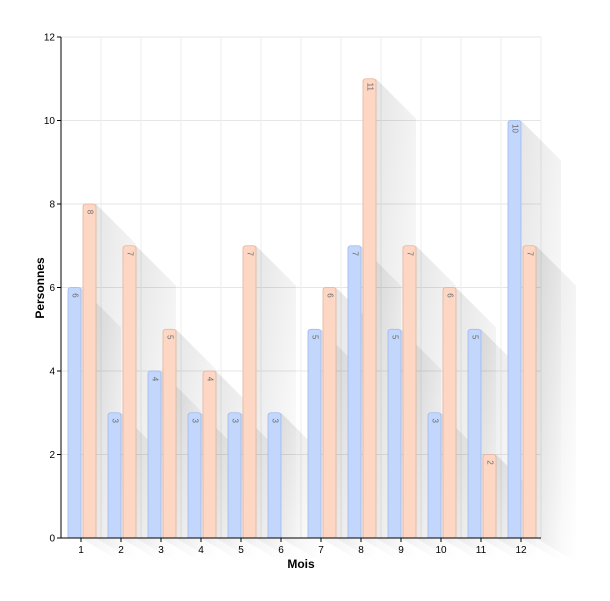 Image resolution: width=610 pixels, height=601 pixels. What do you see at coordinates (81, 550) in the screenshot?
I see `x-tick-label: 1` at bounding box center [81, 550].